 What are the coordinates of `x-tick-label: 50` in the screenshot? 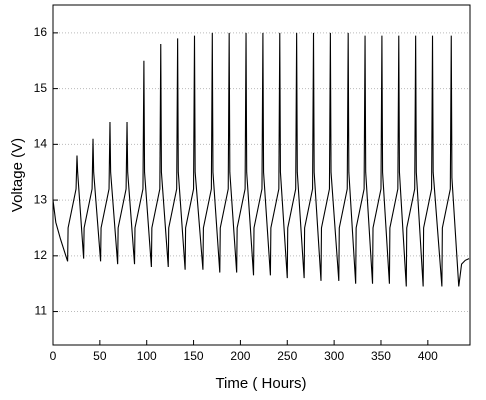 It's located at (100, 356).